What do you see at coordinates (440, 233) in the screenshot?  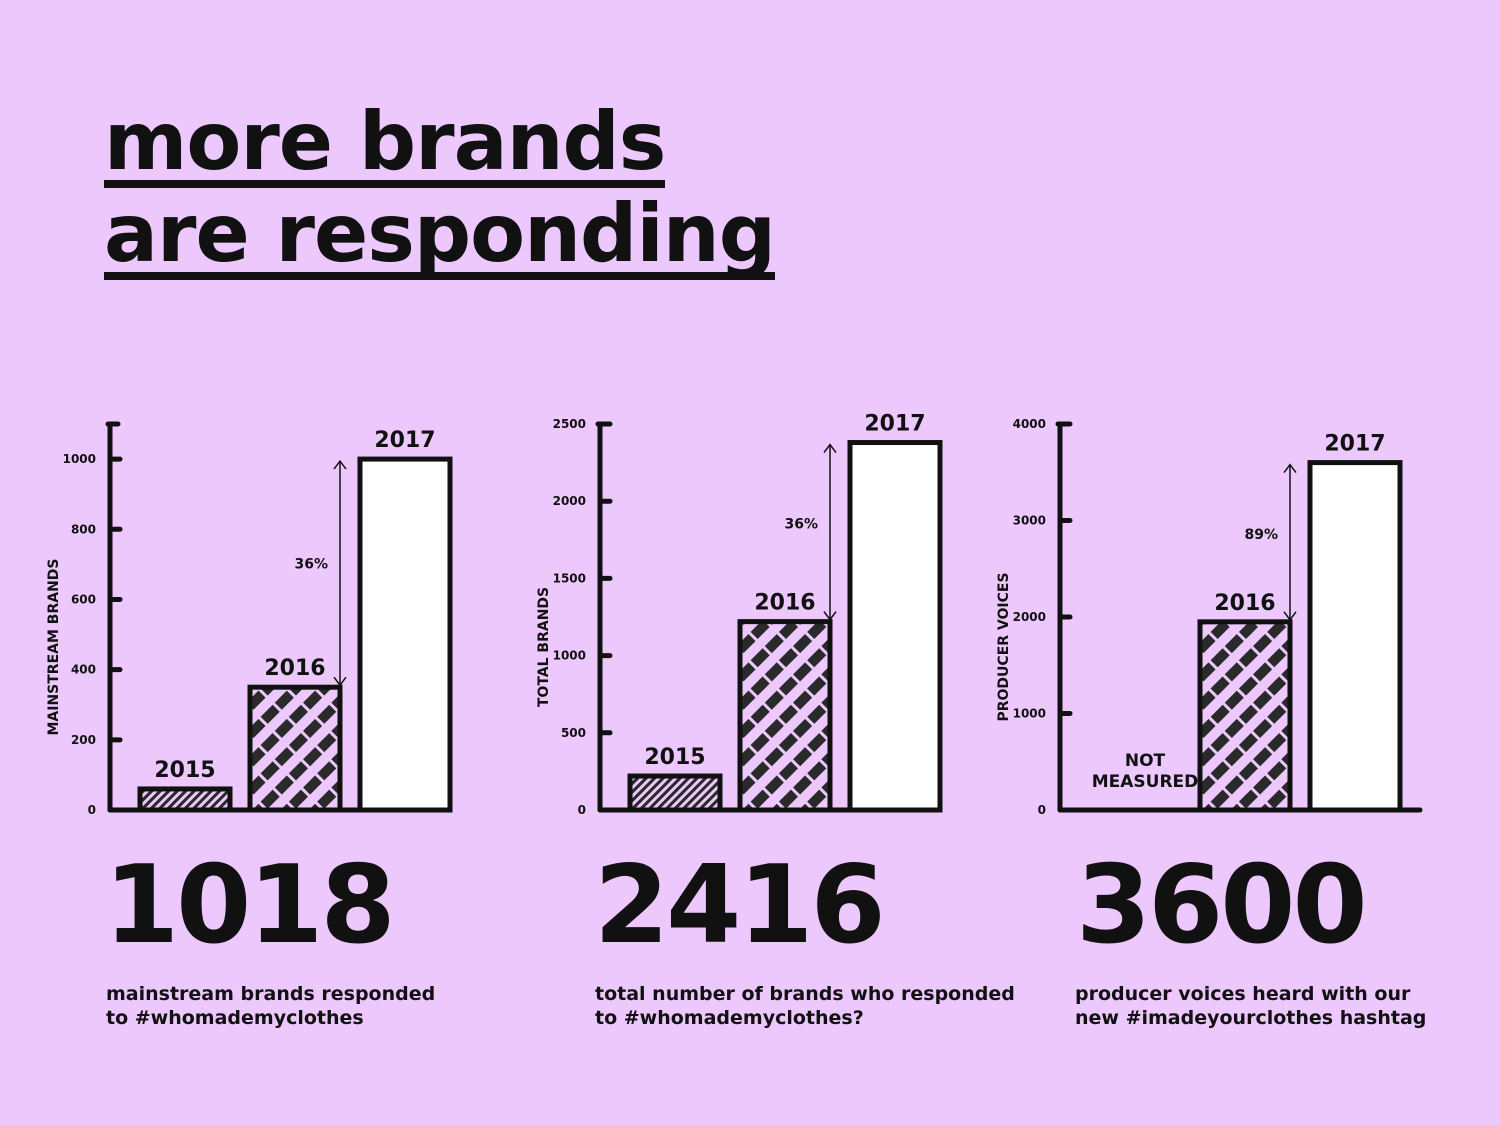 I see `title-line-2: are responding` at bounding box center [440, 233].